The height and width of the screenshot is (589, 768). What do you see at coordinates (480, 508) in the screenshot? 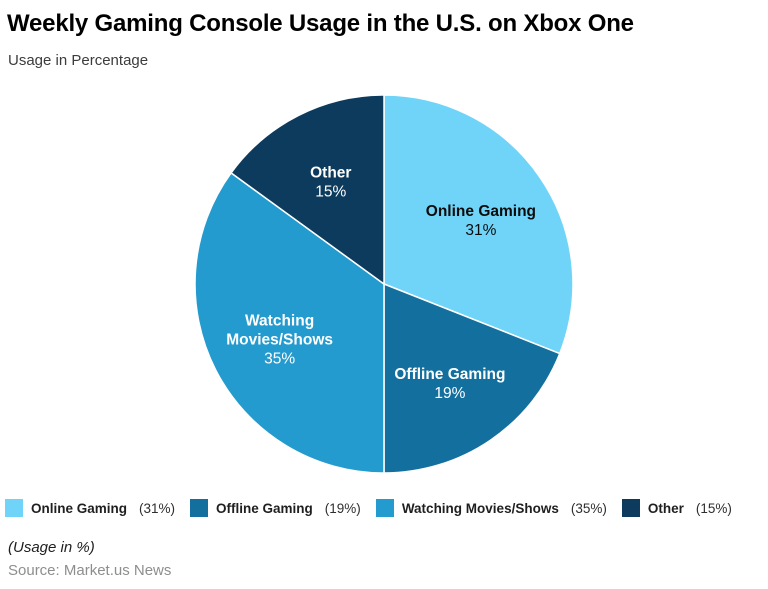
I see `legend-label: Watching Movies/Shows` at bounding box center [480, 508].